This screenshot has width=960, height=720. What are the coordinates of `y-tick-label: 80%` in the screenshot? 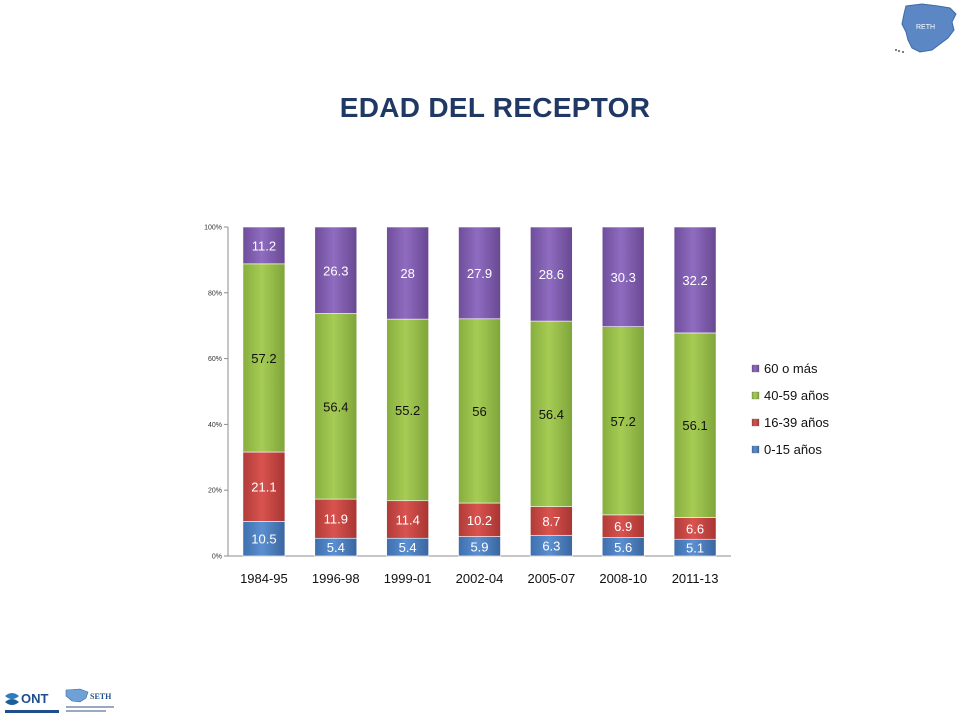 It's located at (215, 293).